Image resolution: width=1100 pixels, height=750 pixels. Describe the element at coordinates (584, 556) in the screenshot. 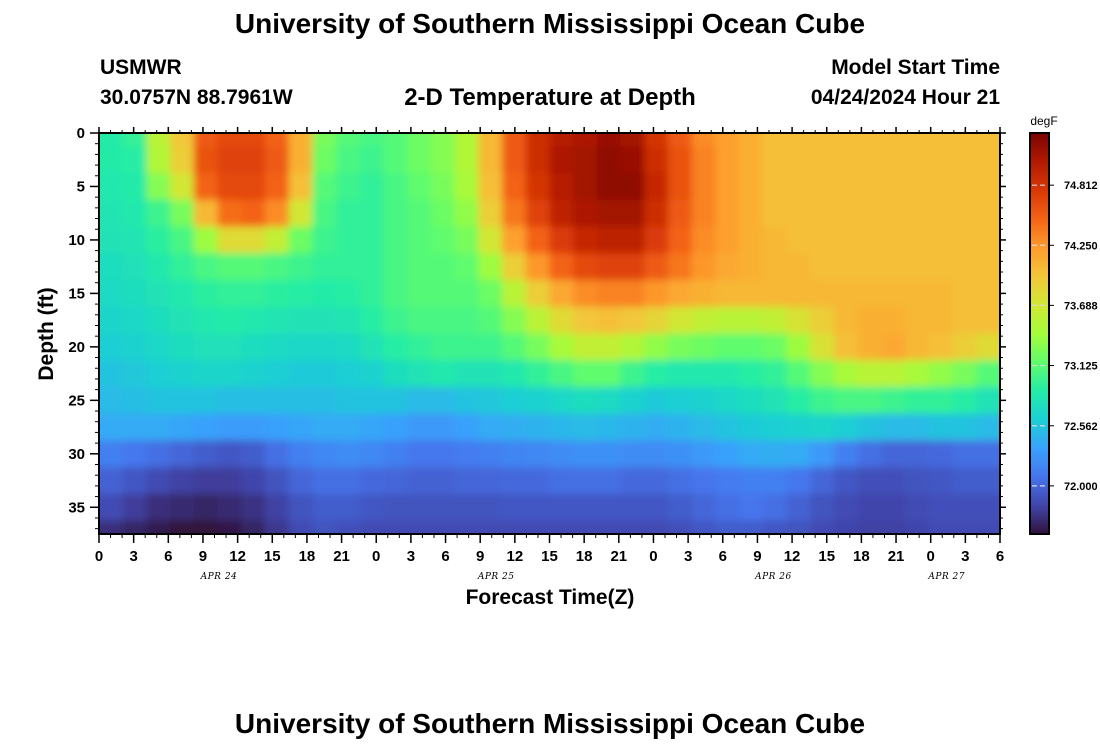

I see `x-tick-label: 18` at that location.